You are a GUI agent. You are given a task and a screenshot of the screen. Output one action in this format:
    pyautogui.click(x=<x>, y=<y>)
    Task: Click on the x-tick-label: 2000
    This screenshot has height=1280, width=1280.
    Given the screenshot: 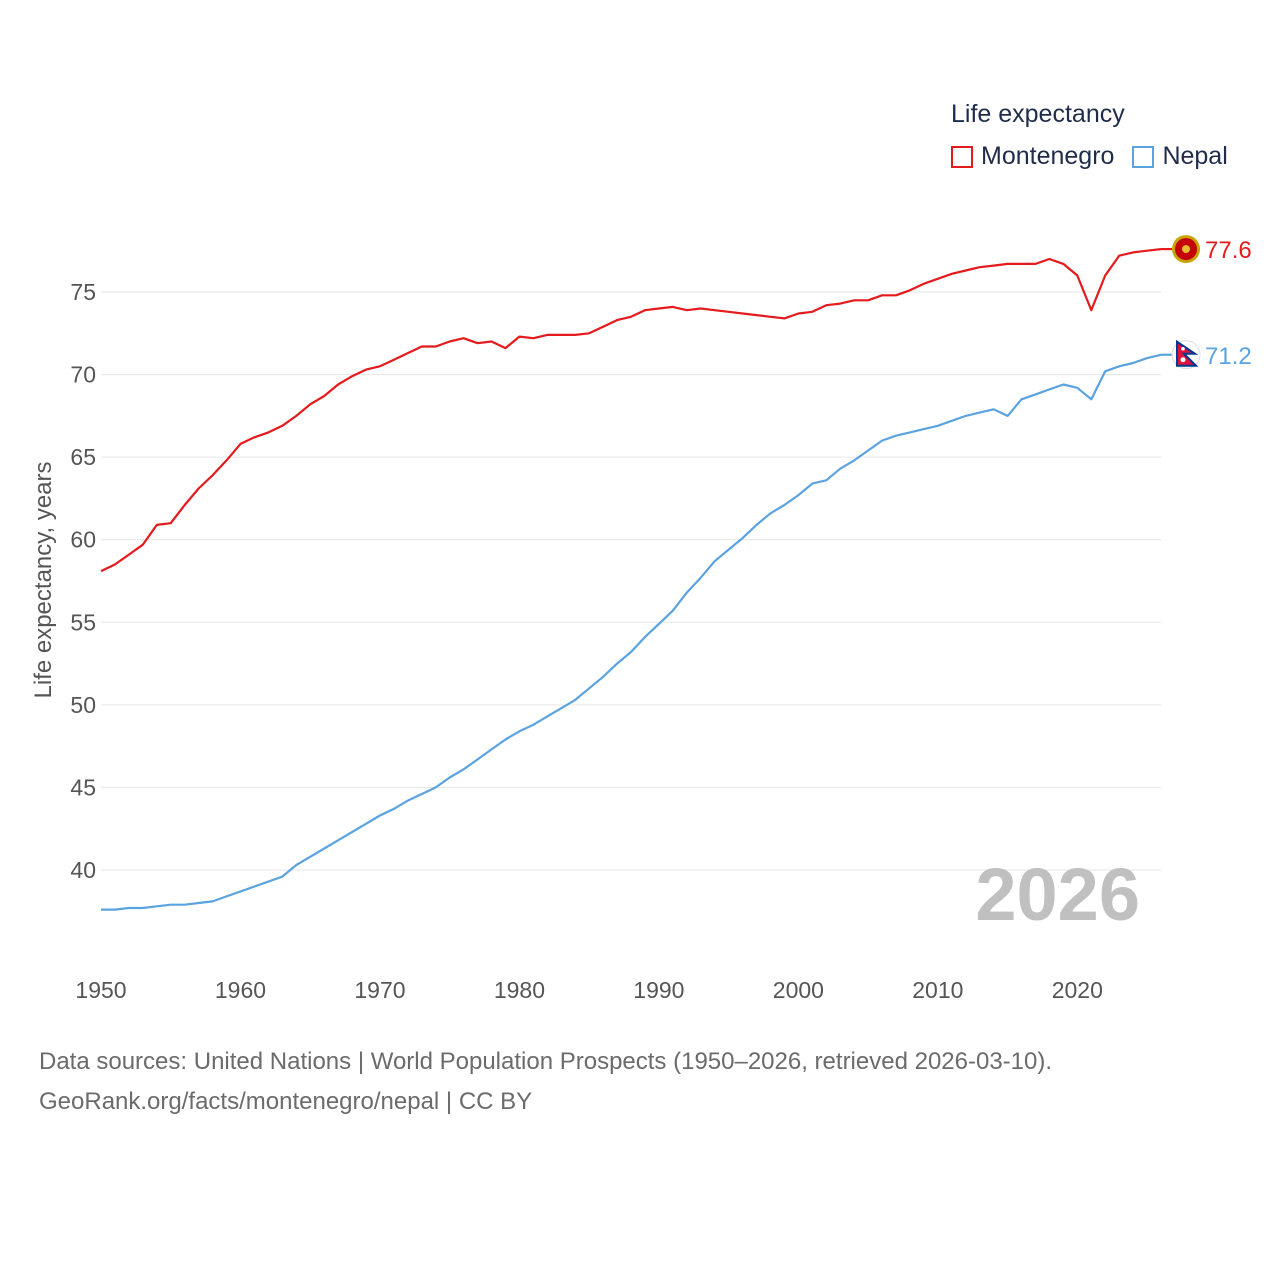 What is the action you would take?
    pyautogui.click(x=798, y=990)
    